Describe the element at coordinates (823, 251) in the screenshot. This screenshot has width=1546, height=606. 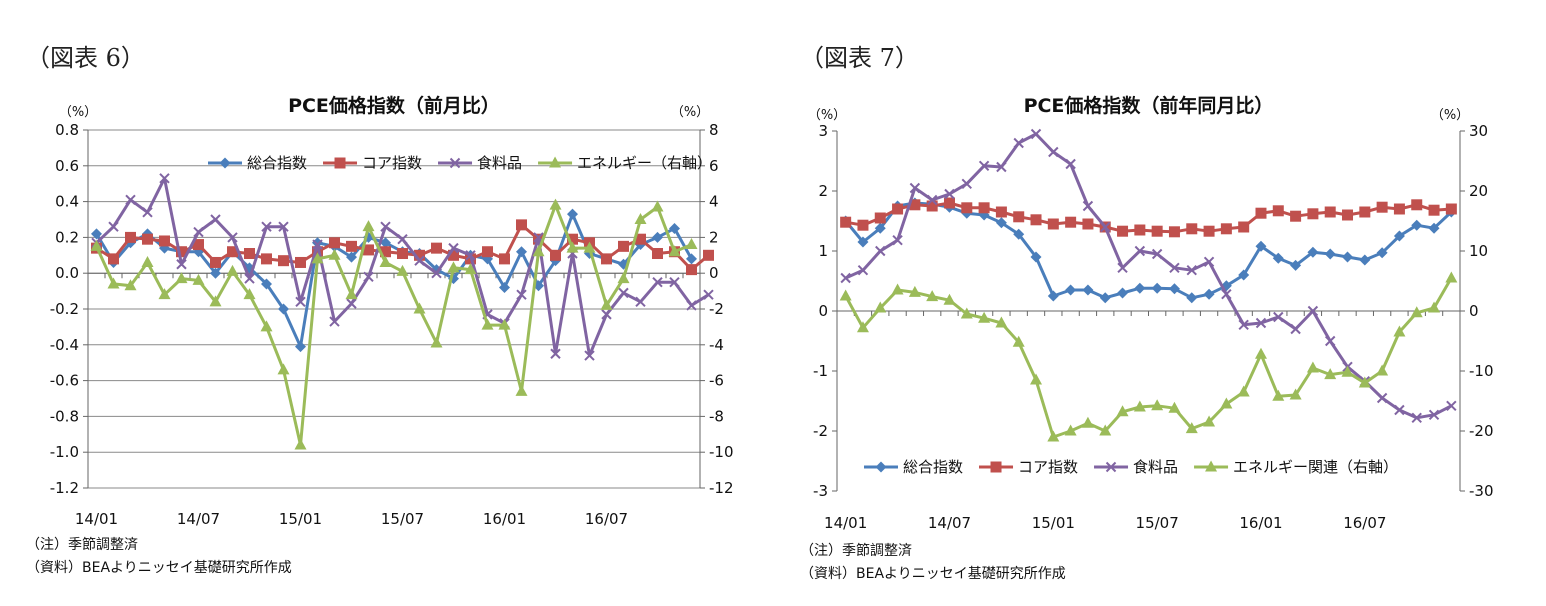
I see `y-tick-label-left: 1` at that location.